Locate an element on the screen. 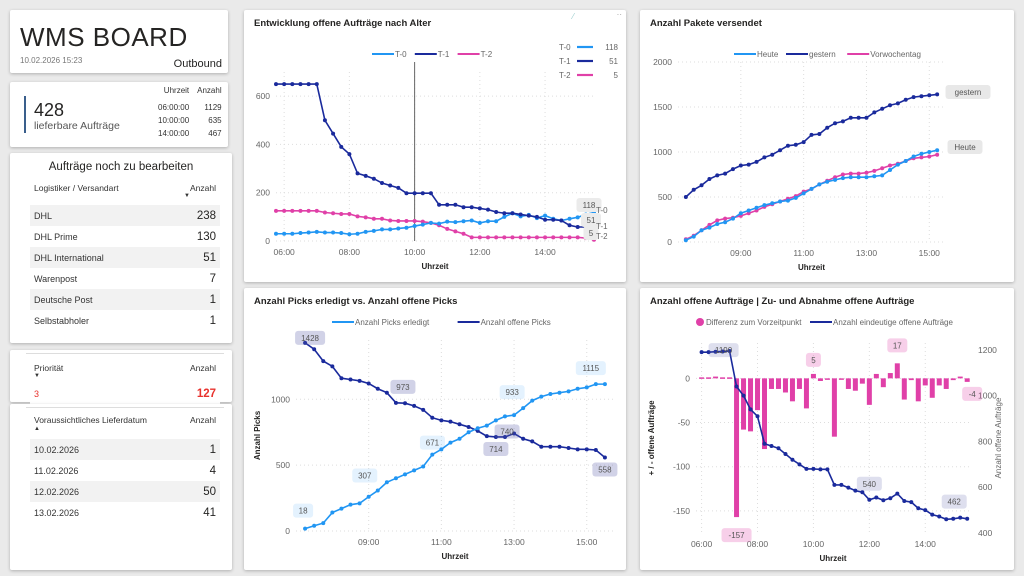  table-row: 11.02.2026 4 is located at coordinates (125, 470).